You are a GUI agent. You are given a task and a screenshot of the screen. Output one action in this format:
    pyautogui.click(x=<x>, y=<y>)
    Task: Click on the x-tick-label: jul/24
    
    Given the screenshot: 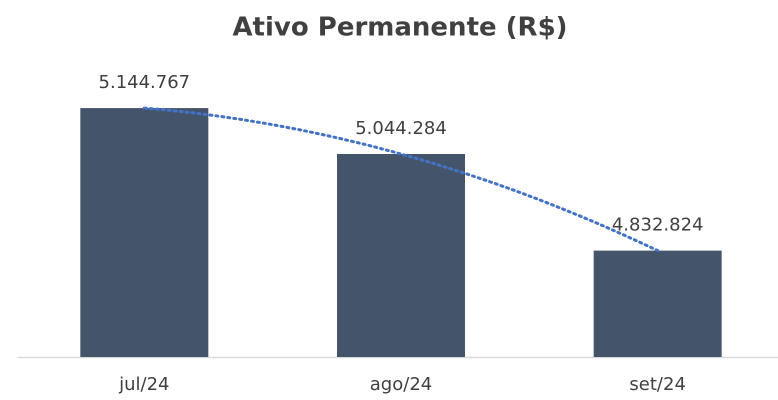 What is the action you would take?
    pyautogui.click(x=143, y=384)
    